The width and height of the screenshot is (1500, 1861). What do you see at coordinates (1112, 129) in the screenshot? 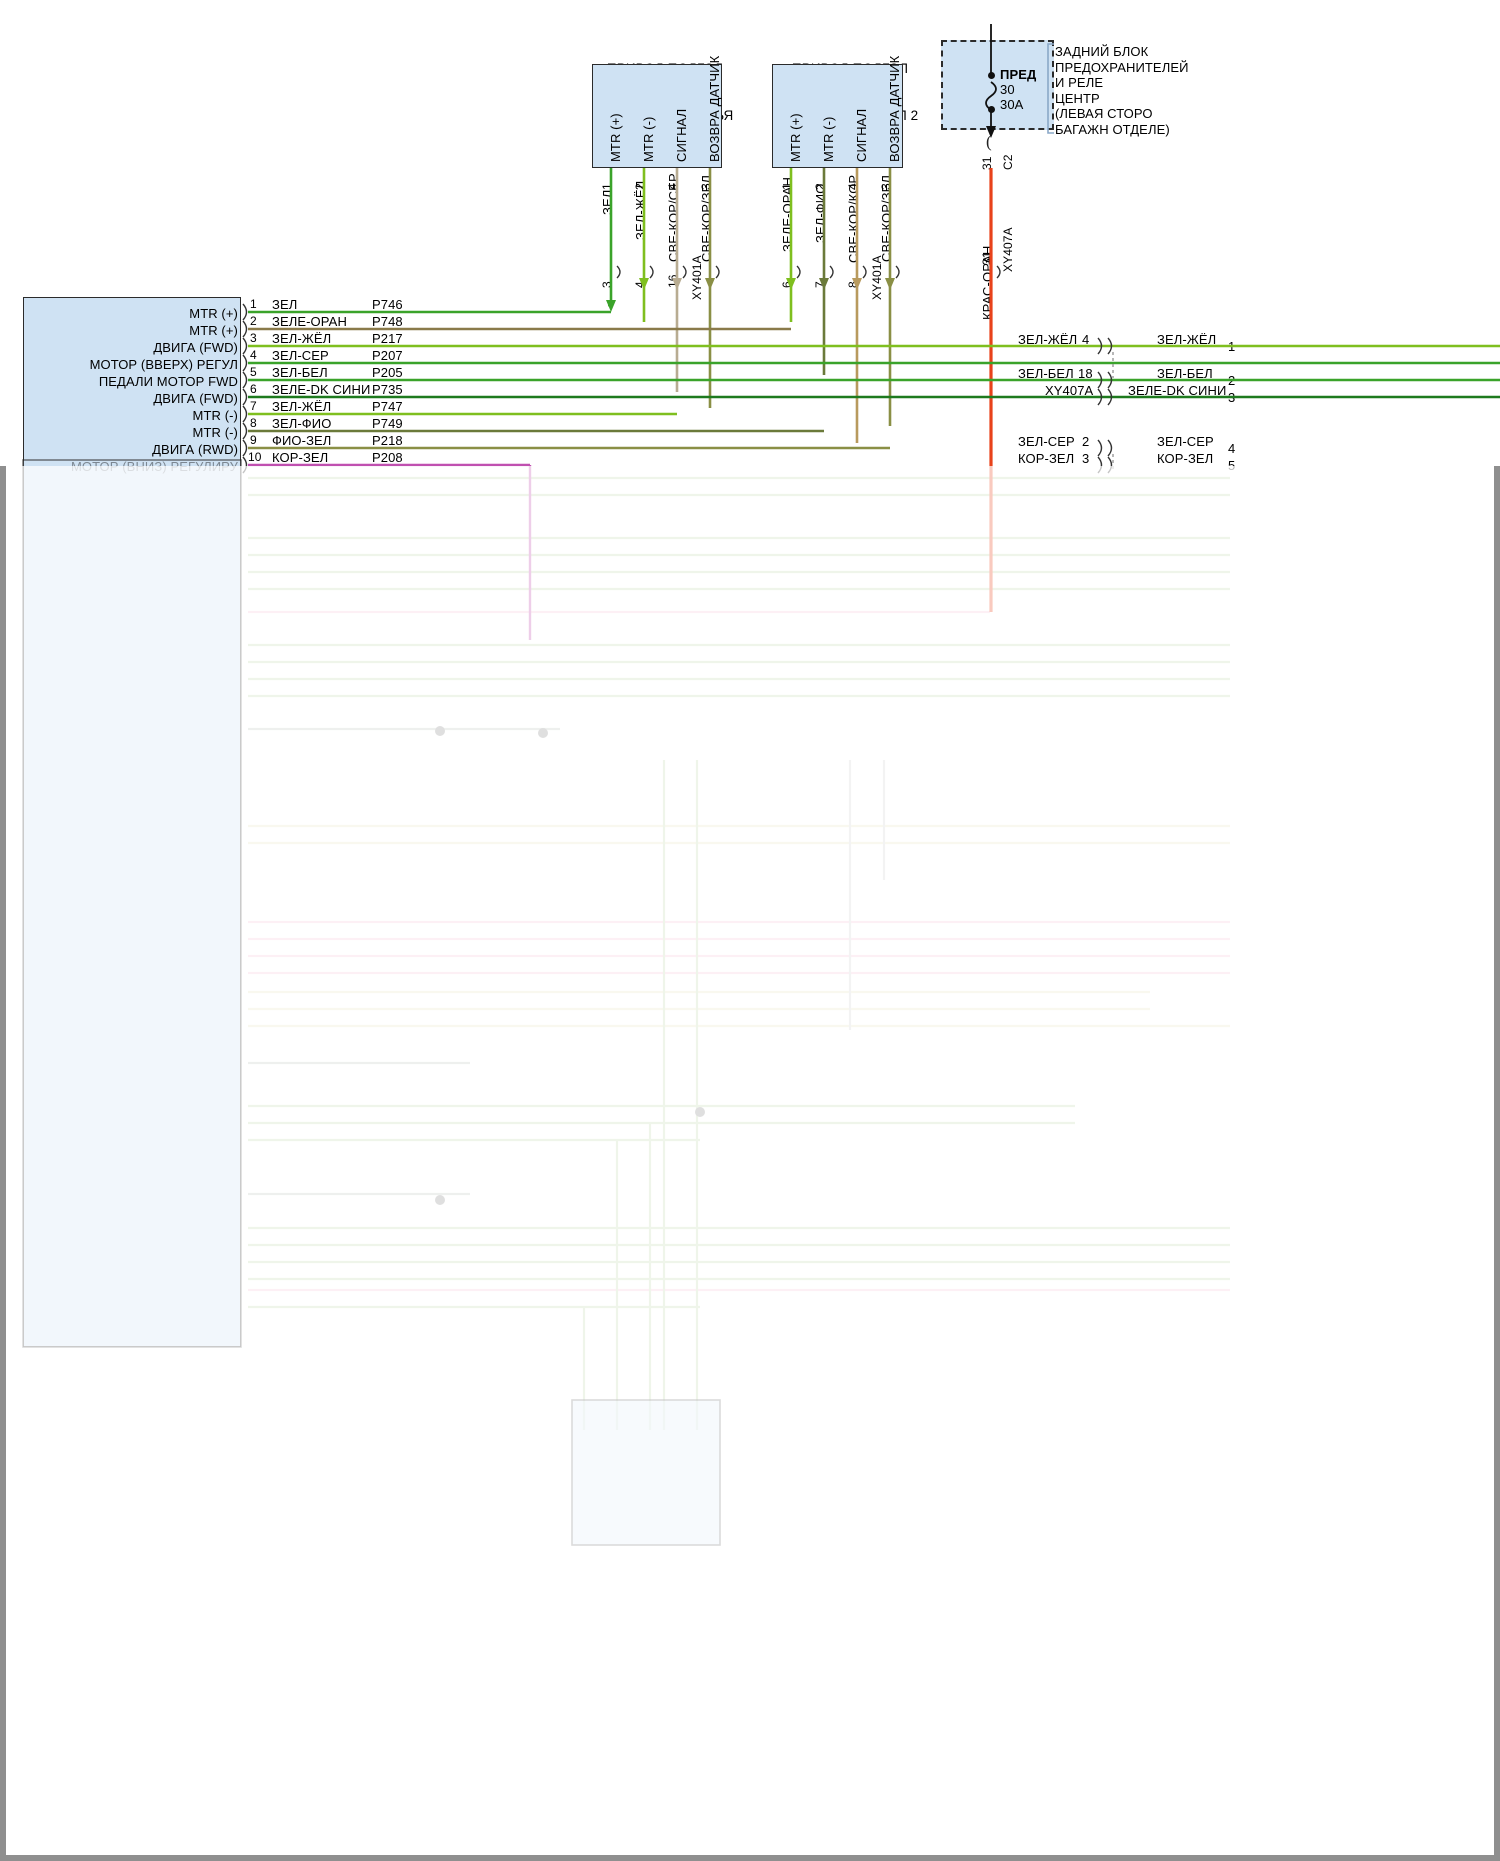
I see `note-line-6: БАГАЖН ОТДЕЛЕ)` at bounding box center [1112, 129].